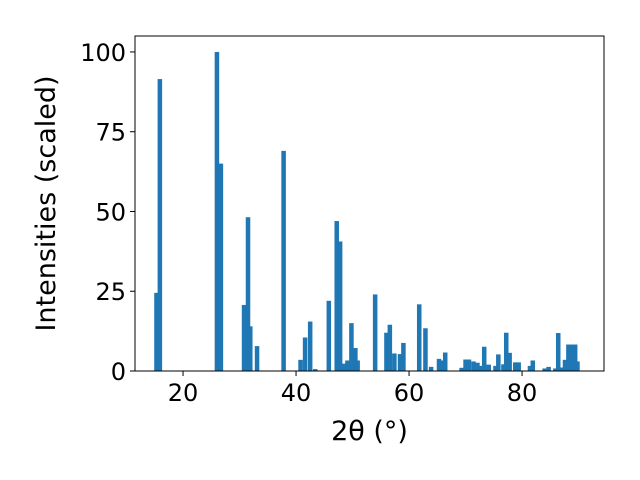  Describe the element at coordinates (522, 393) in the screenshot. I see `x-tick-label: 80` at that location.